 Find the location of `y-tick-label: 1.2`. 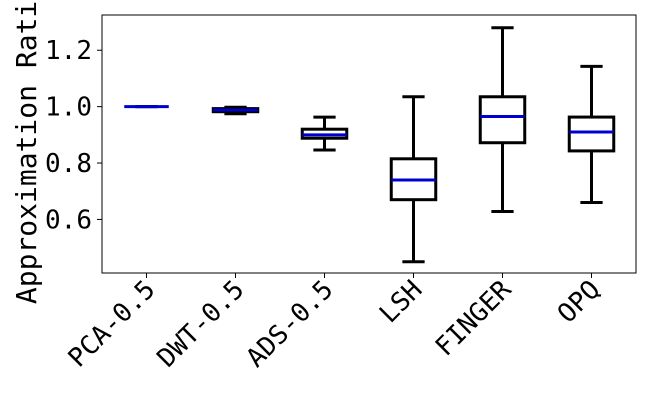

y-tick-label: 1.2 is located at coordinates (68, 51).